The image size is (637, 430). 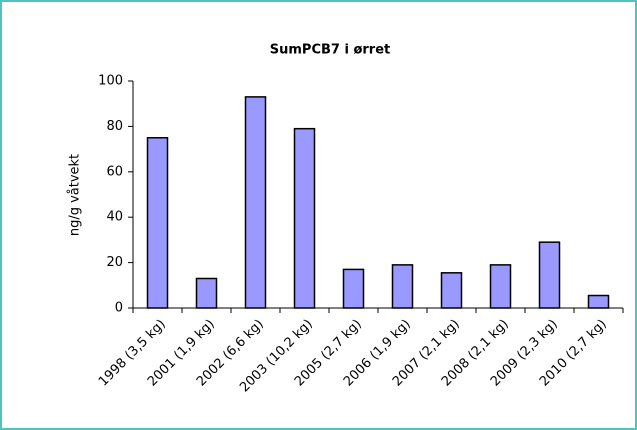 I want to click on y-tick-label: 60, so click(x=114, y=171).